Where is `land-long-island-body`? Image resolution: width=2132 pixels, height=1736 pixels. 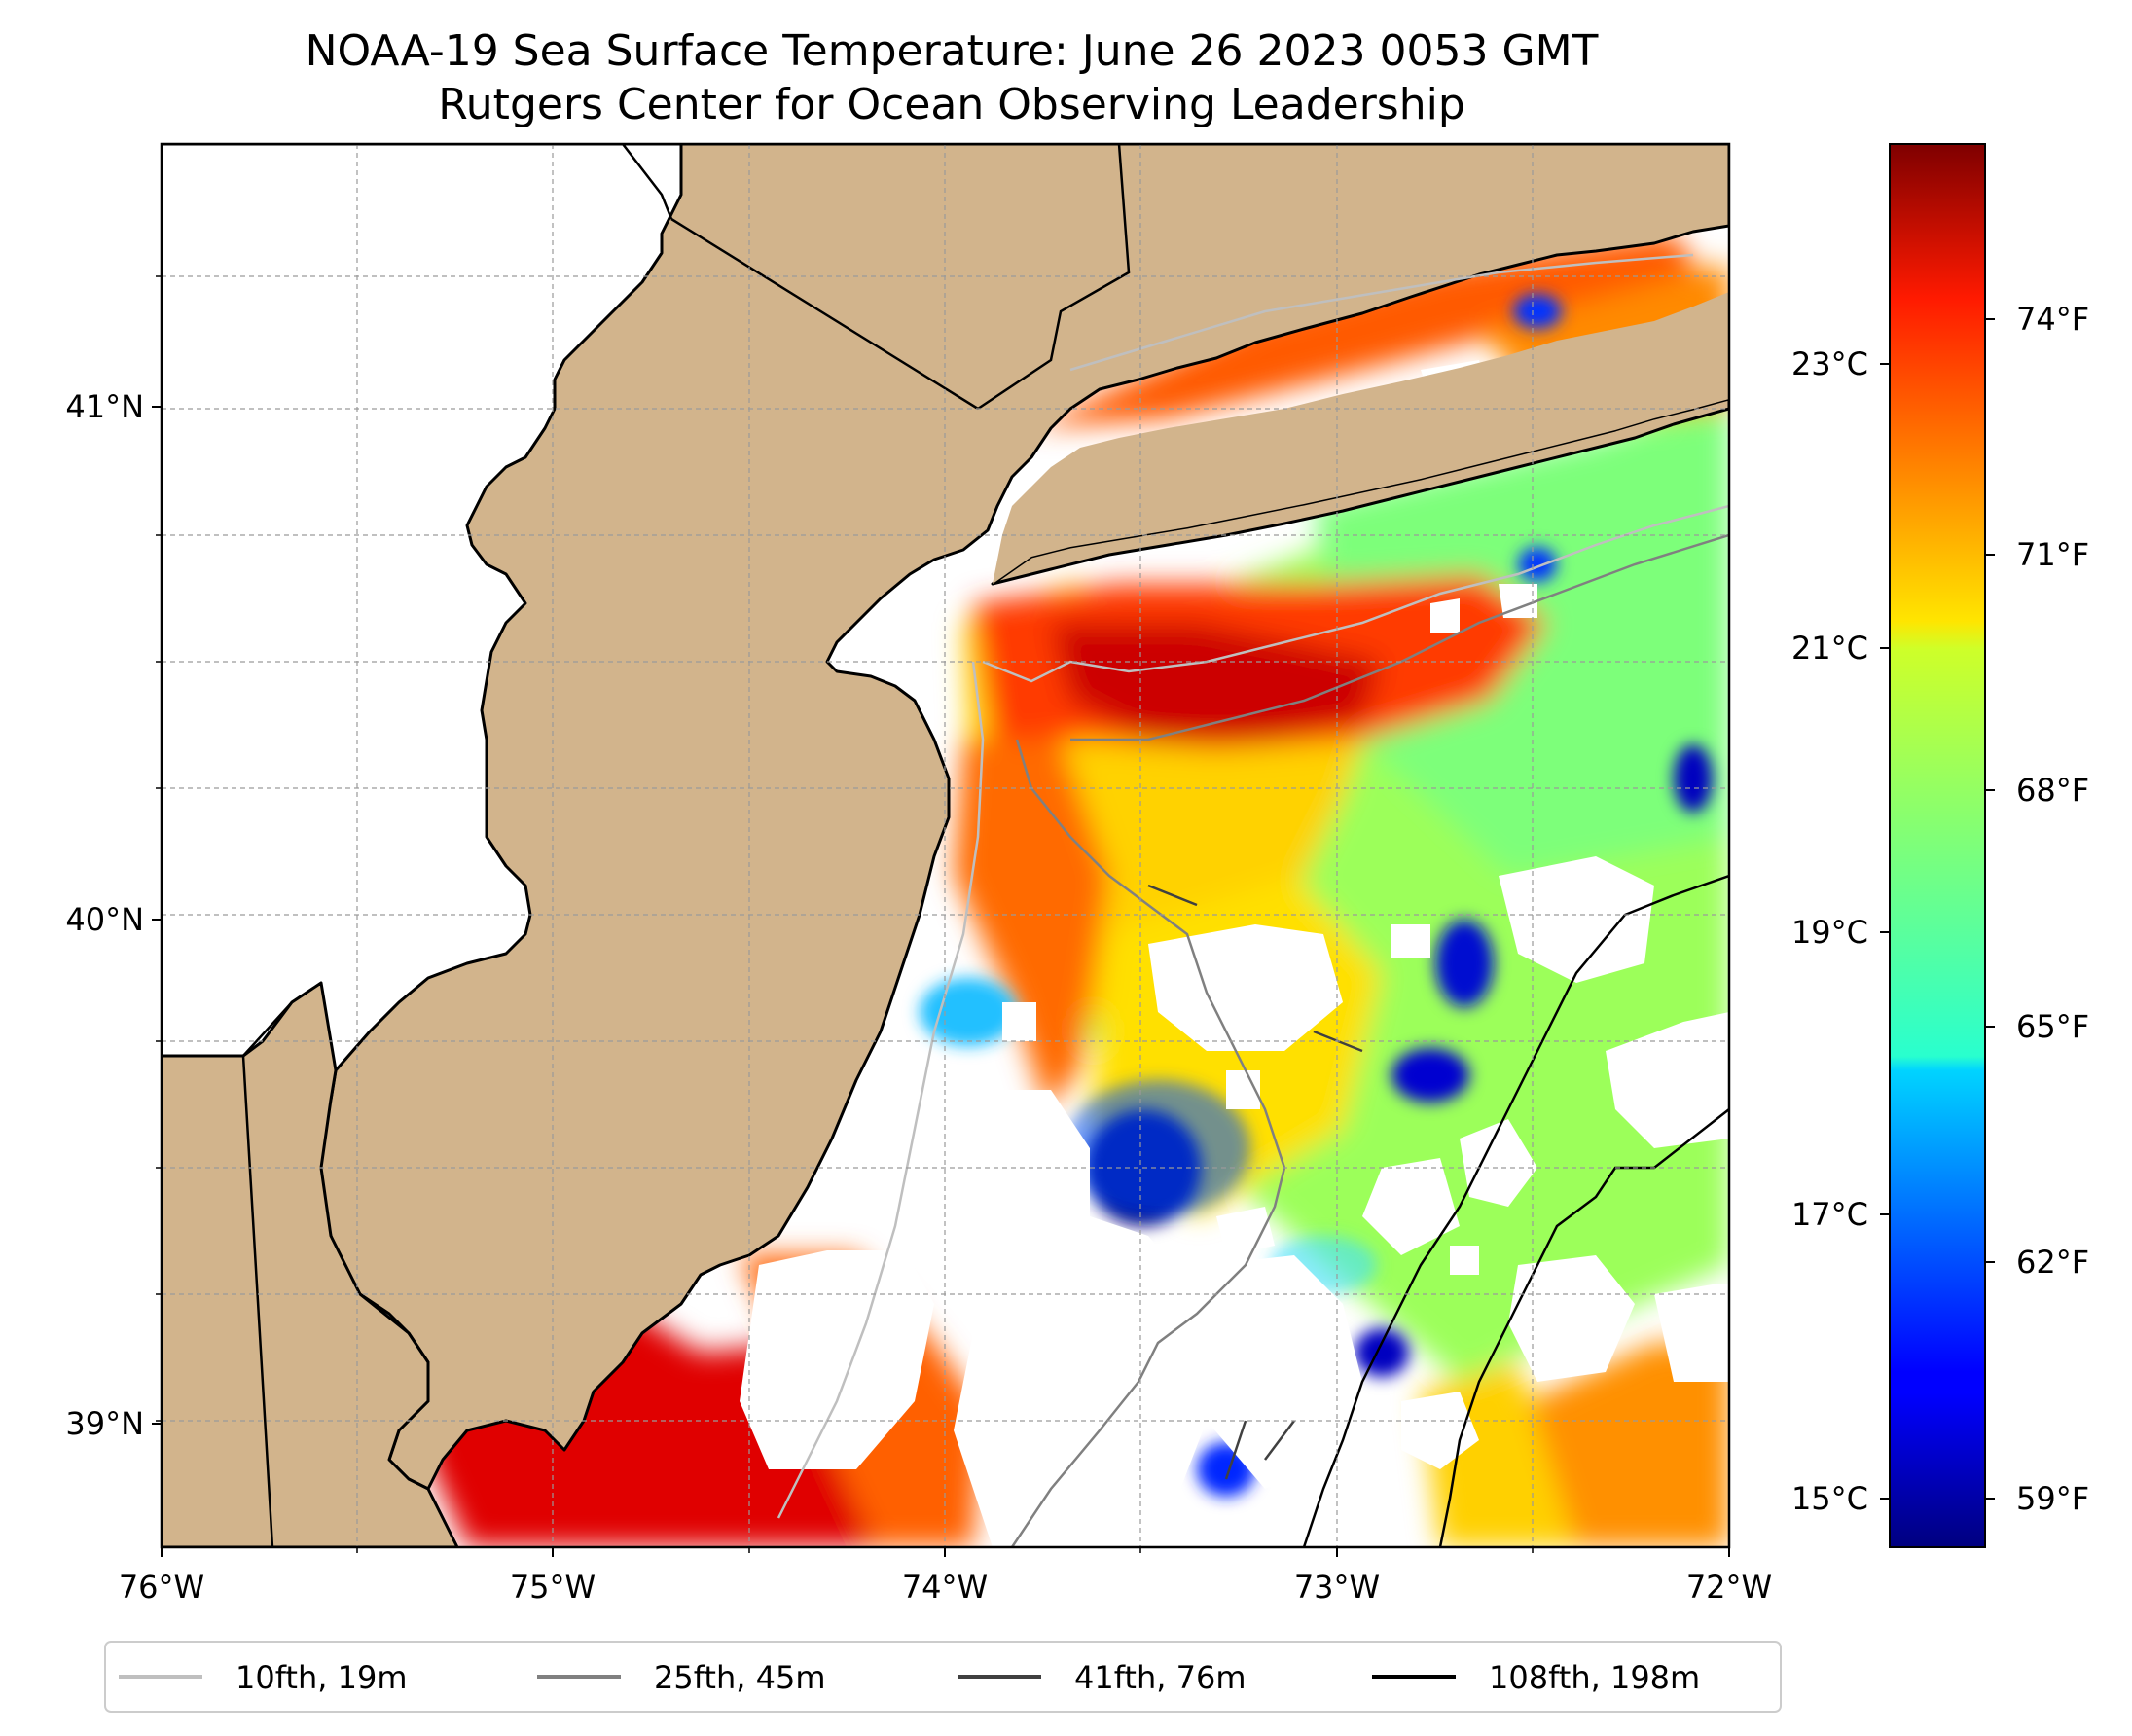
land-long-island-body is located at coordinates (1361, 438).